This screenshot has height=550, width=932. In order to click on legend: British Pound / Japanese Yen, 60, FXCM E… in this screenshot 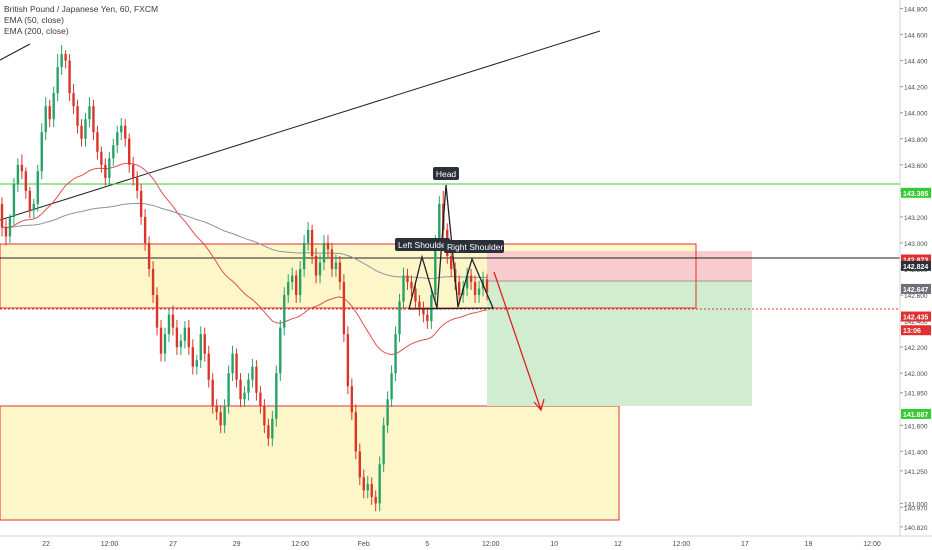, I will do `click(81, 20)`.